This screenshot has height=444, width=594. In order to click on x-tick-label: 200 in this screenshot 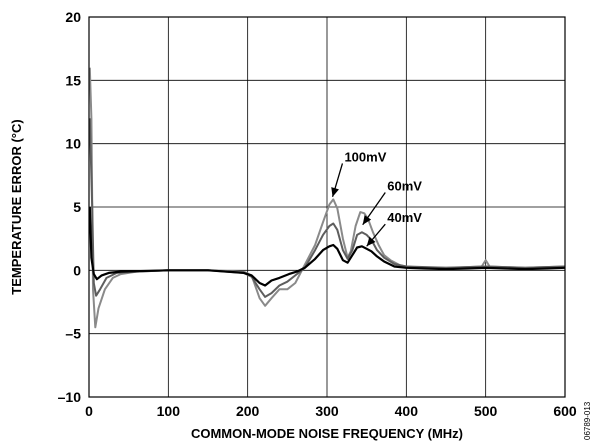, I will do `click(248, 411)`.